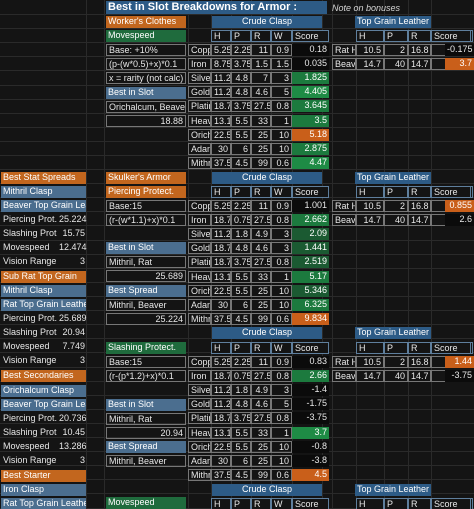 Image resolution: width=474 pixels, height=509 pixels. I want to click on stat-value: 4.8, so click(241, 78).